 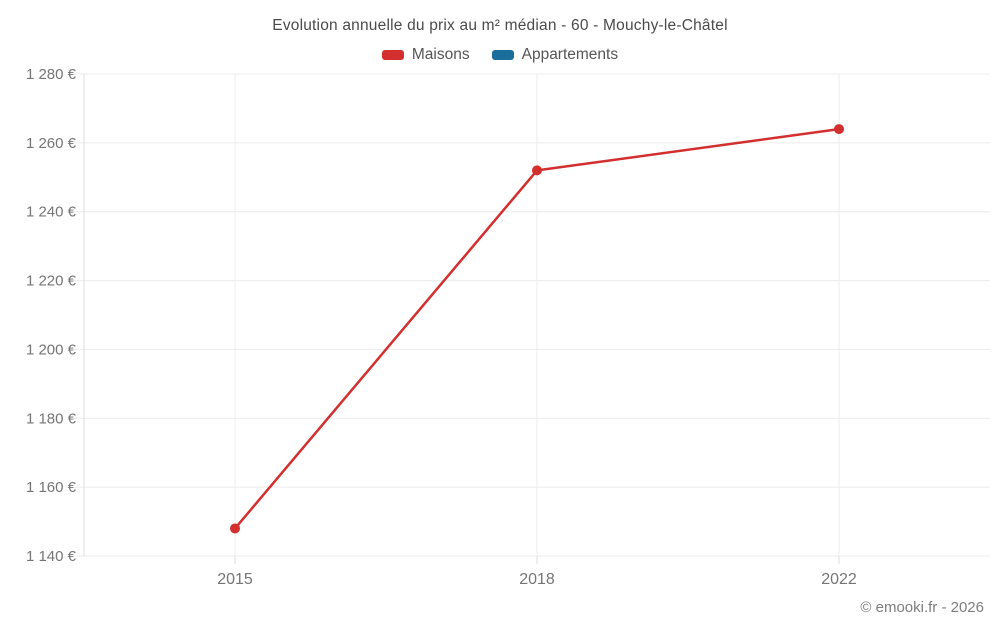 What do you see at coordinates (537, 579) in the screenshot?
I see `x-axis-label: 2018` at bounding box center [537, 579].